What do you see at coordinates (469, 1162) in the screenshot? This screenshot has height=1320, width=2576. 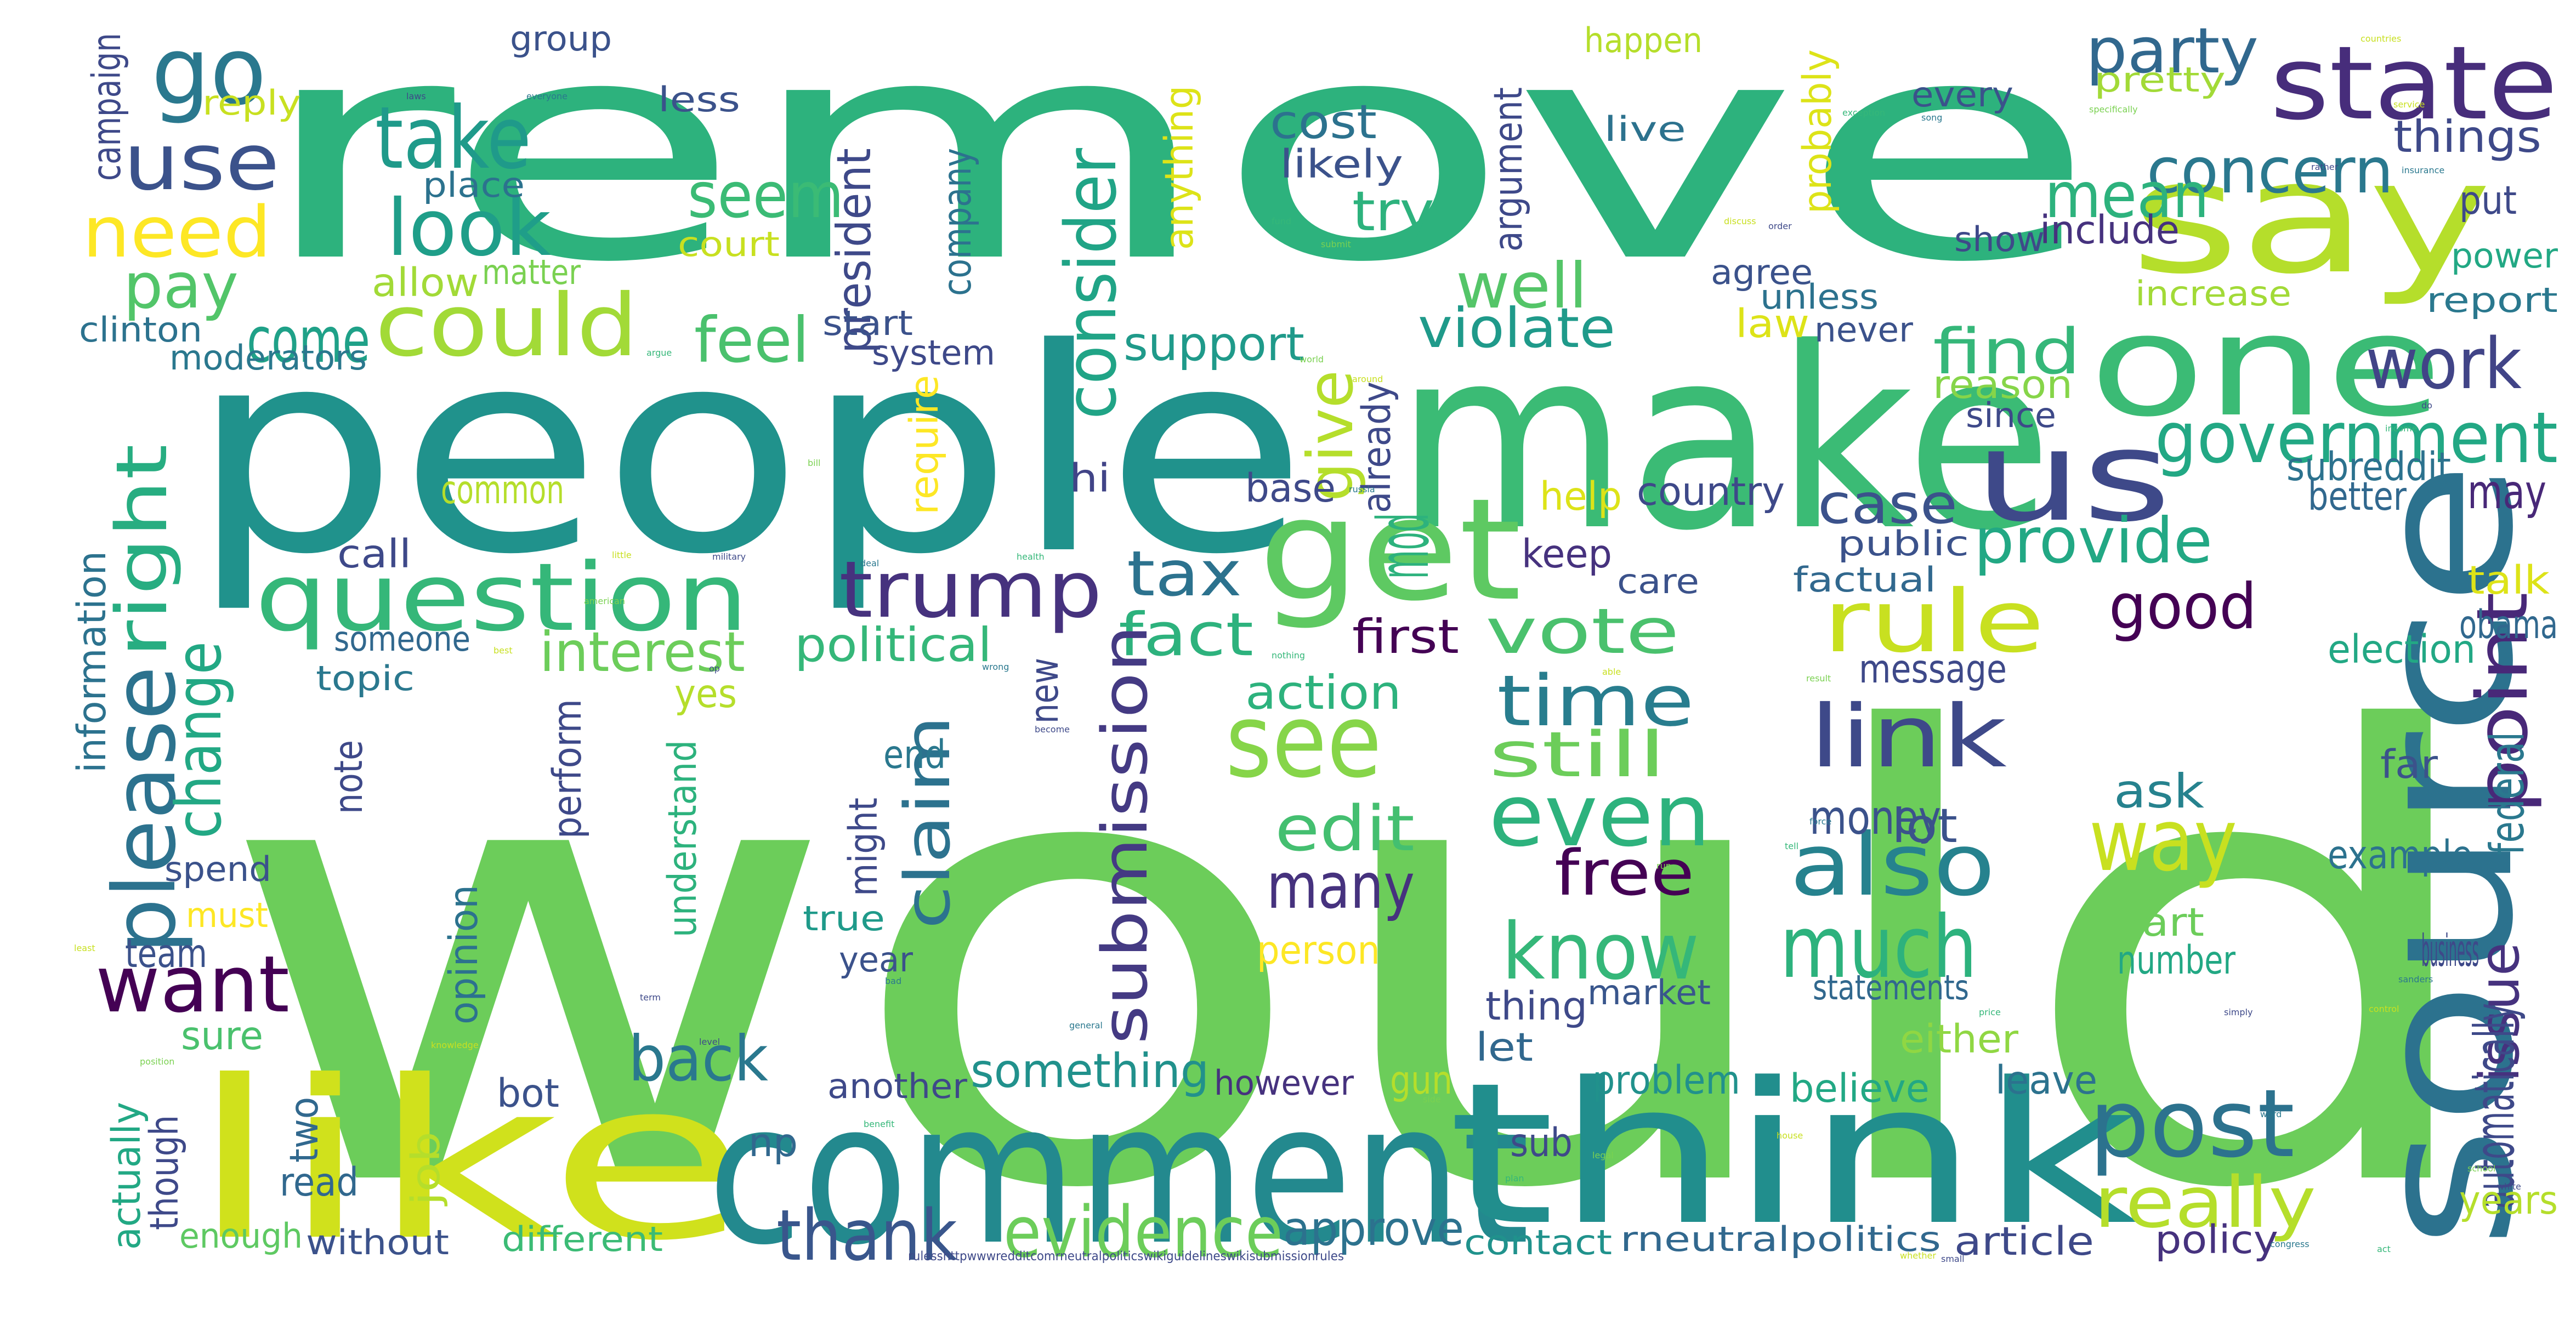 I see `word-like: like` at bounding box center [469, 1162].